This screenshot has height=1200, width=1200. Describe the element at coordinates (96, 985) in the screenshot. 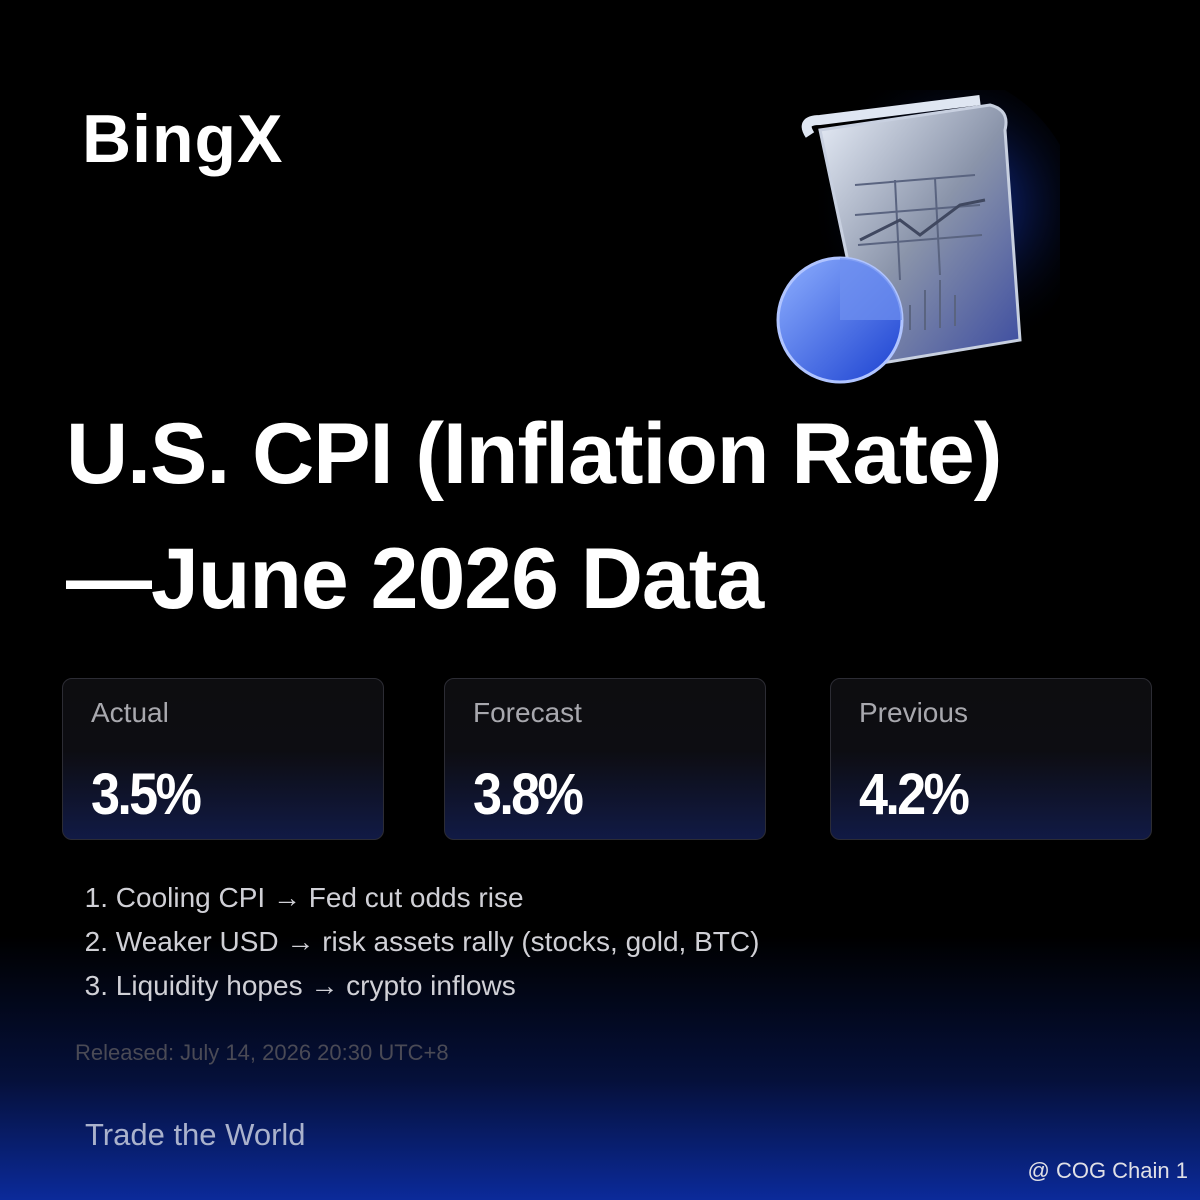

I see `list-number: 3.` at that location.